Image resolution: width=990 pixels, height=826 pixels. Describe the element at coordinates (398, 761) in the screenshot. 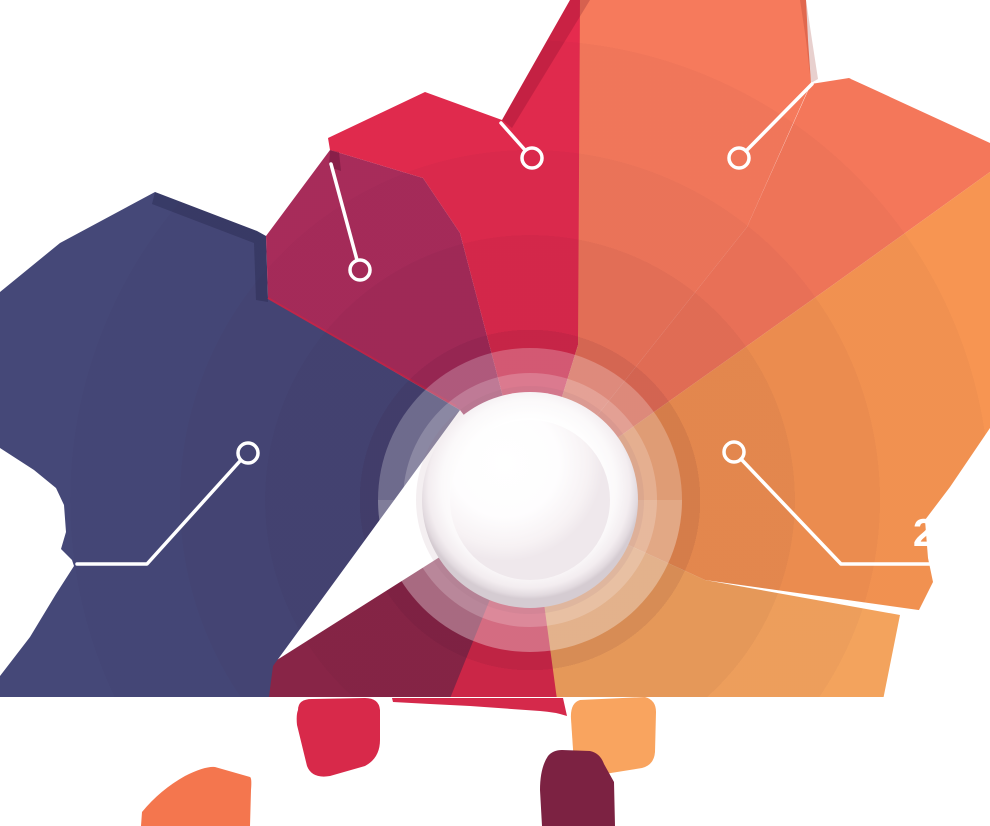

I see `remnant-blobs-layer` at that location.